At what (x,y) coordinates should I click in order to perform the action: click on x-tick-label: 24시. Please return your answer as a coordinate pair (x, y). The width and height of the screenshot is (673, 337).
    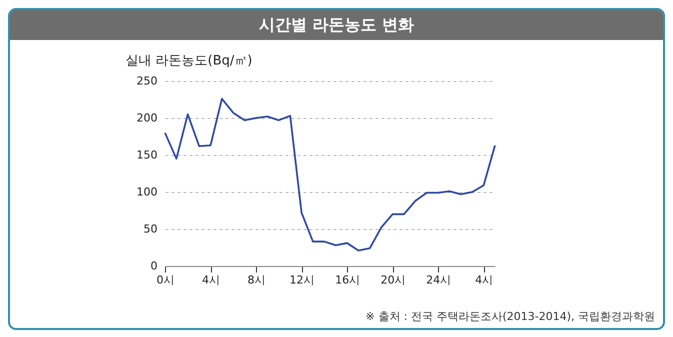
    Looking at the image, I should click on (439, 280).